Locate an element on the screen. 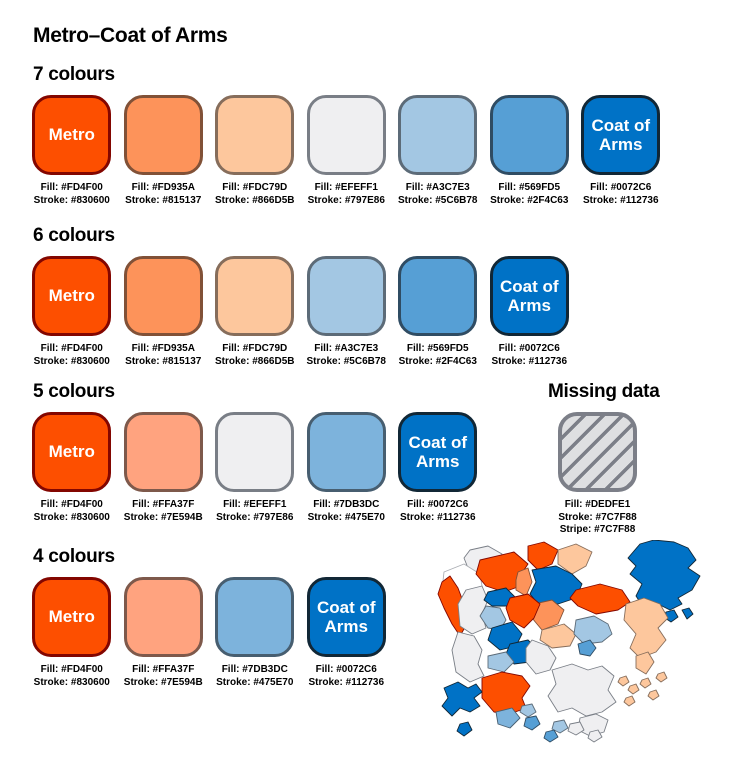 The width and height of the screenshot is (735, 777). stroke-caption: Stroke: #830600 is located at coordinates (71, 517).